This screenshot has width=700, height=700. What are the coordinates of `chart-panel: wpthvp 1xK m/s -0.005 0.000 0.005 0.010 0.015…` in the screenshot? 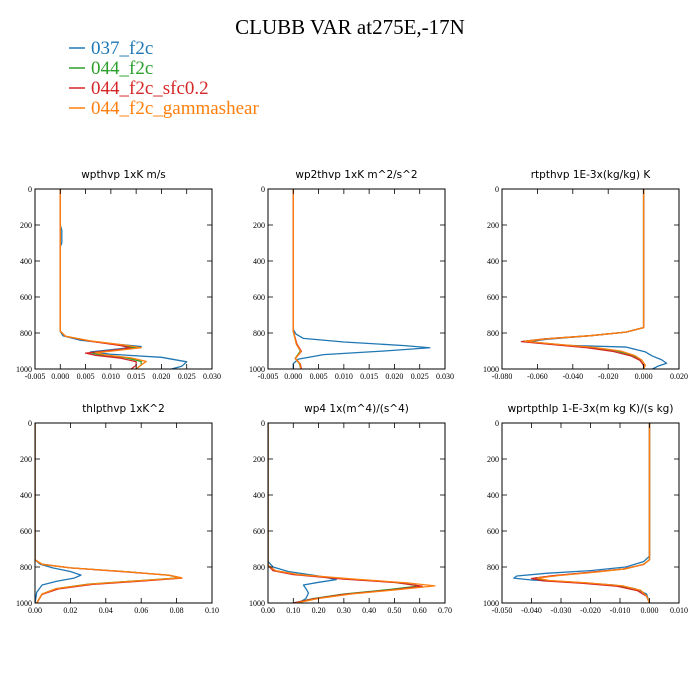 It's located at (118, 275).